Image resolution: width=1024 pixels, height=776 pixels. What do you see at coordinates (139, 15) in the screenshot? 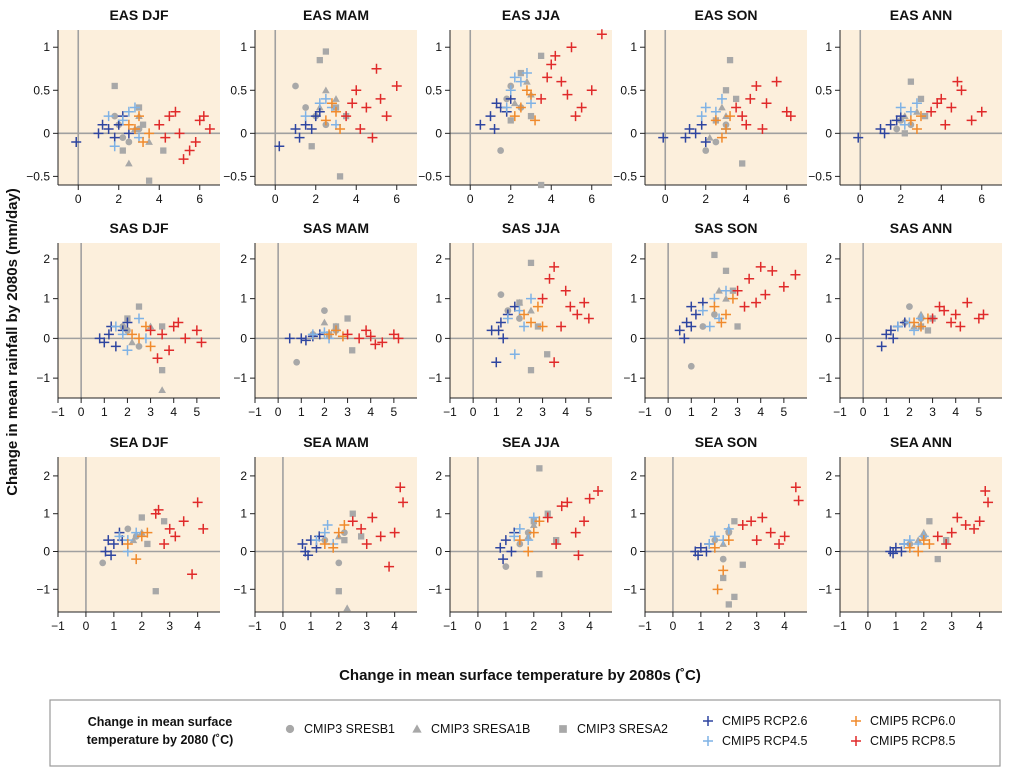
I see `panel-title: EAS DJF` at bounding box center [139, 15].